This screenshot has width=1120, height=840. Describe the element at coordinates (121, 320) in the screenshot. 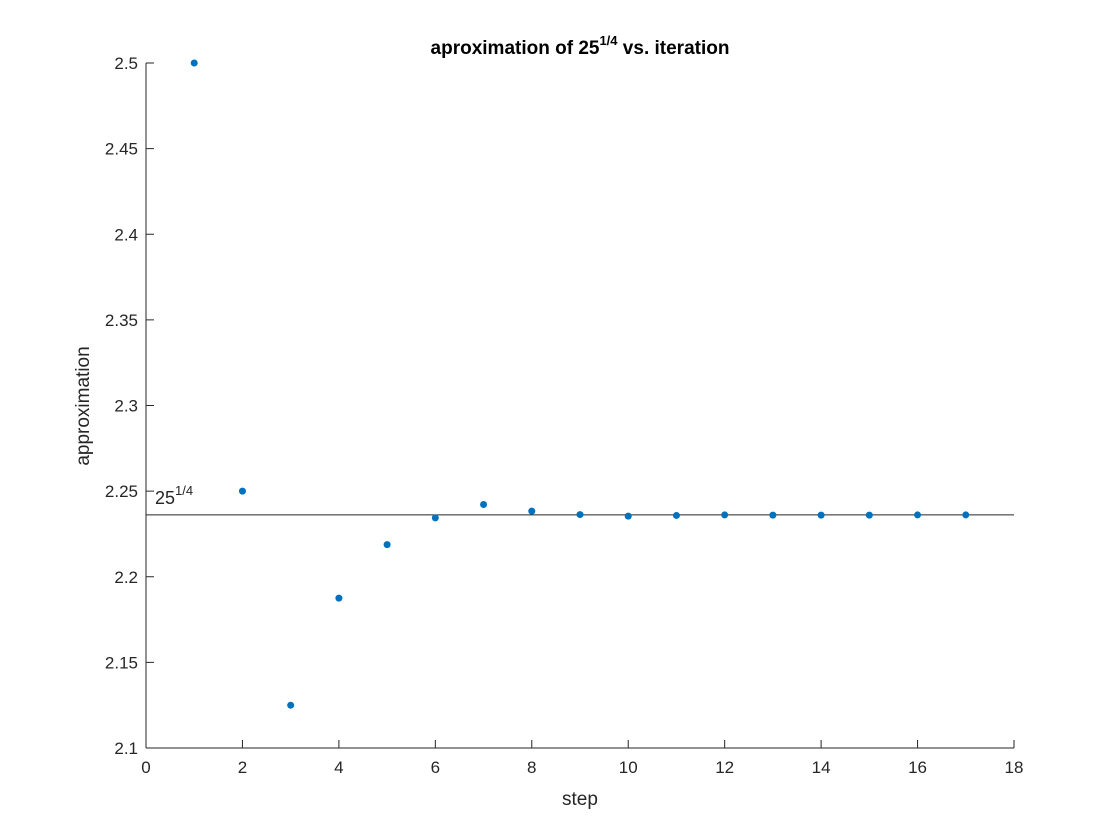

I see `y-tick-label: 2.35` at that location.